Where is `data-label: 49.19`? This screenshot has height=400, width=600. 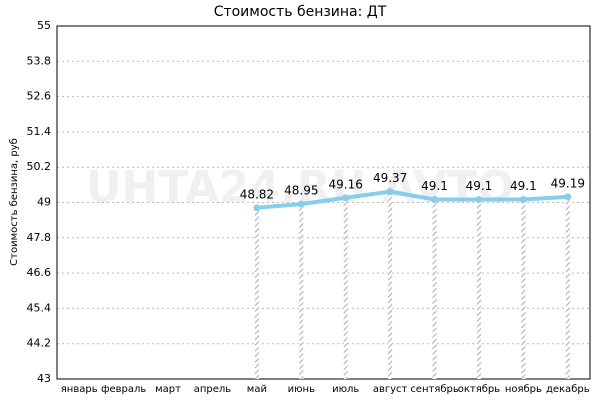
data-label: 49.19 is located at coordinates (568, 183).